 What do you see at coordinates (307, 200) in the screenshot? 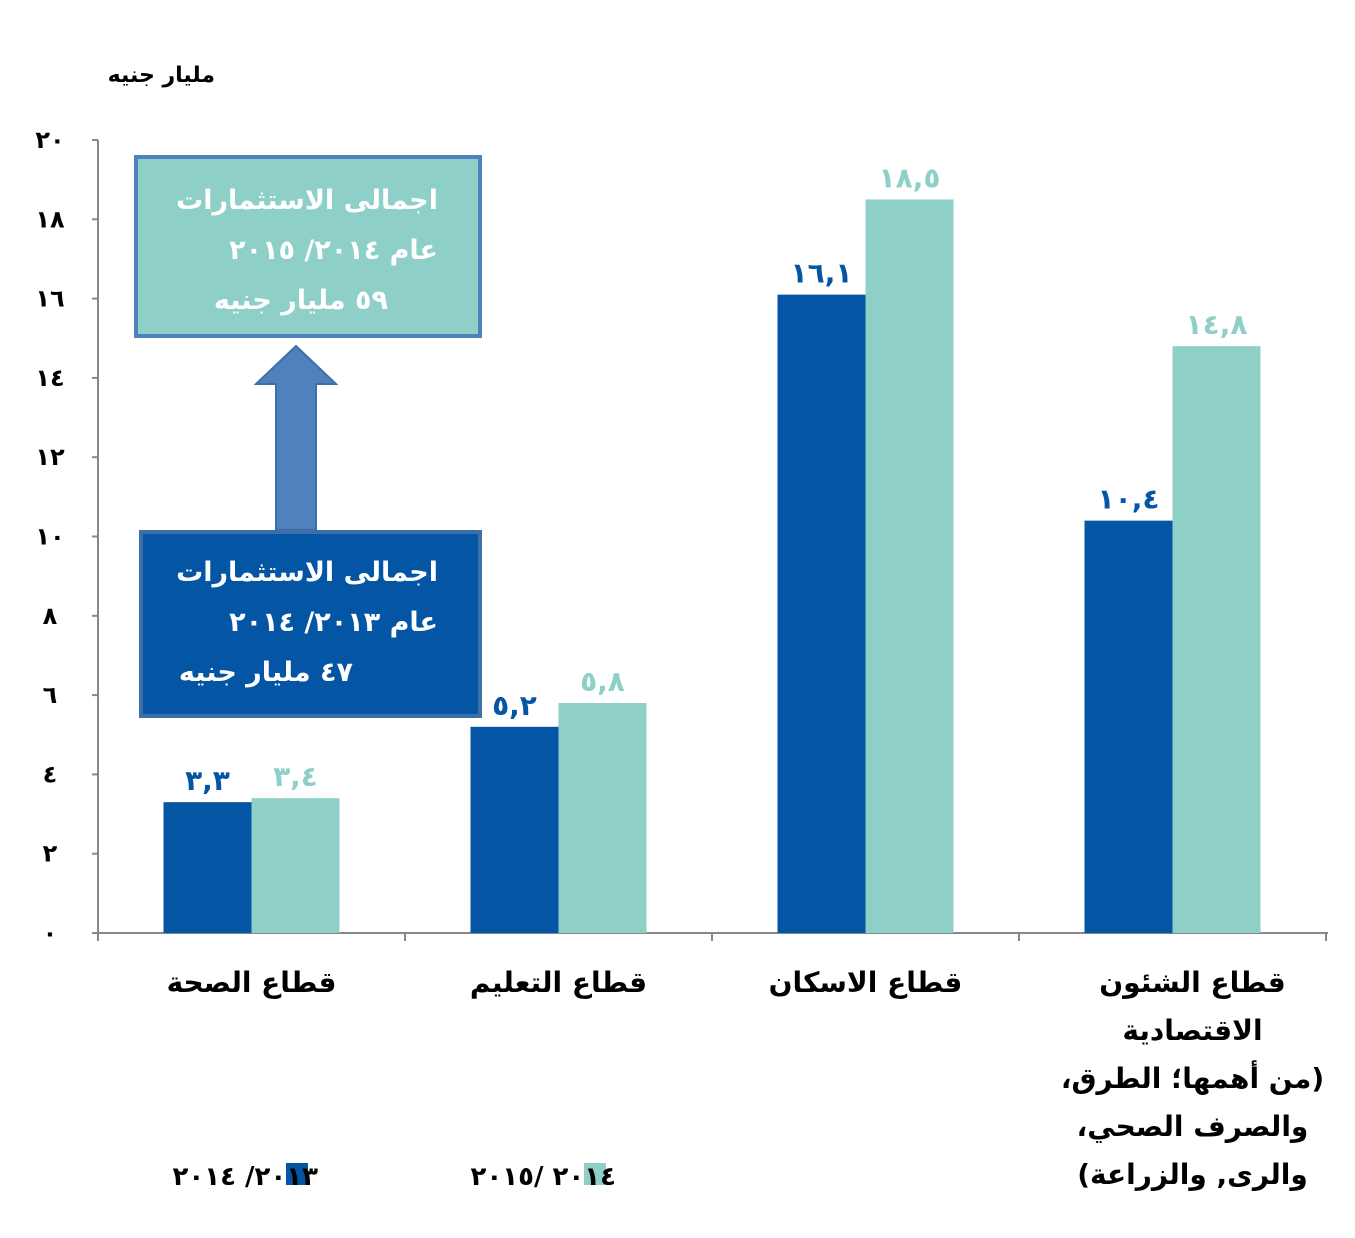
I see `box-2015-line-1: اجمالى الاستثمارات` at bounding box center [307, 200].